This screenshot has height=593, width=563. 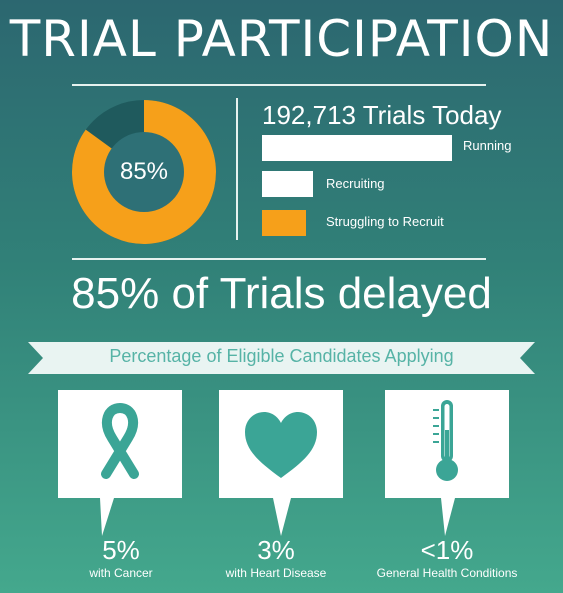 I want to click on struggling-label: Struggling to Recruit, so click(x=385, y=221).